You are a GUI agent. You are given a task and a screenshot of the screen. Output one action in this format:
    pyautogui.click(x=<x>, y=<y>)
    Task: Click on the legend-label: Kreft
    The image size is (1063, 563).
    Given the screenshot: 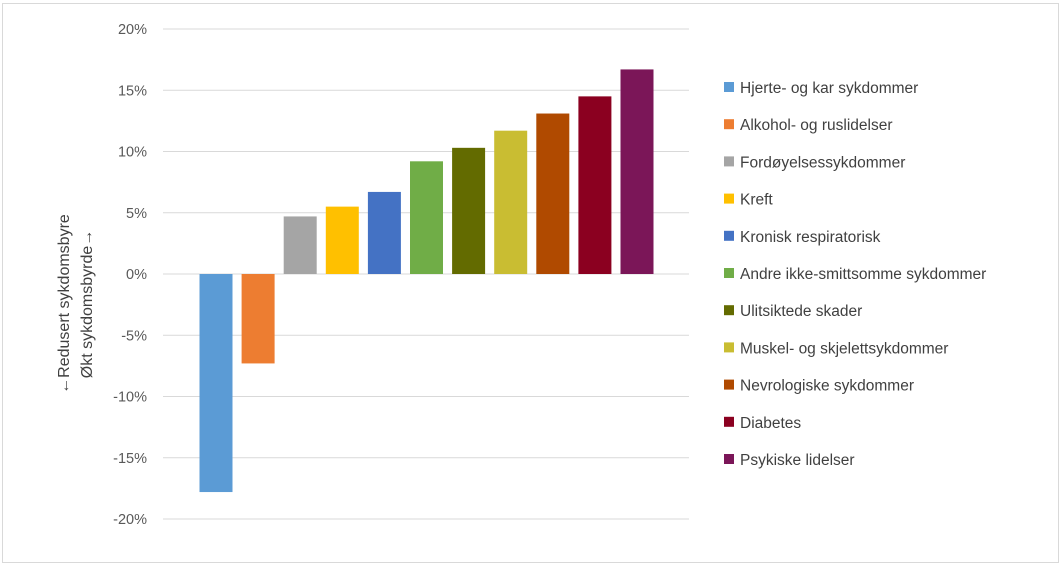 What is the action you would take?
    pyautogui.click(x=756, y=200)
    